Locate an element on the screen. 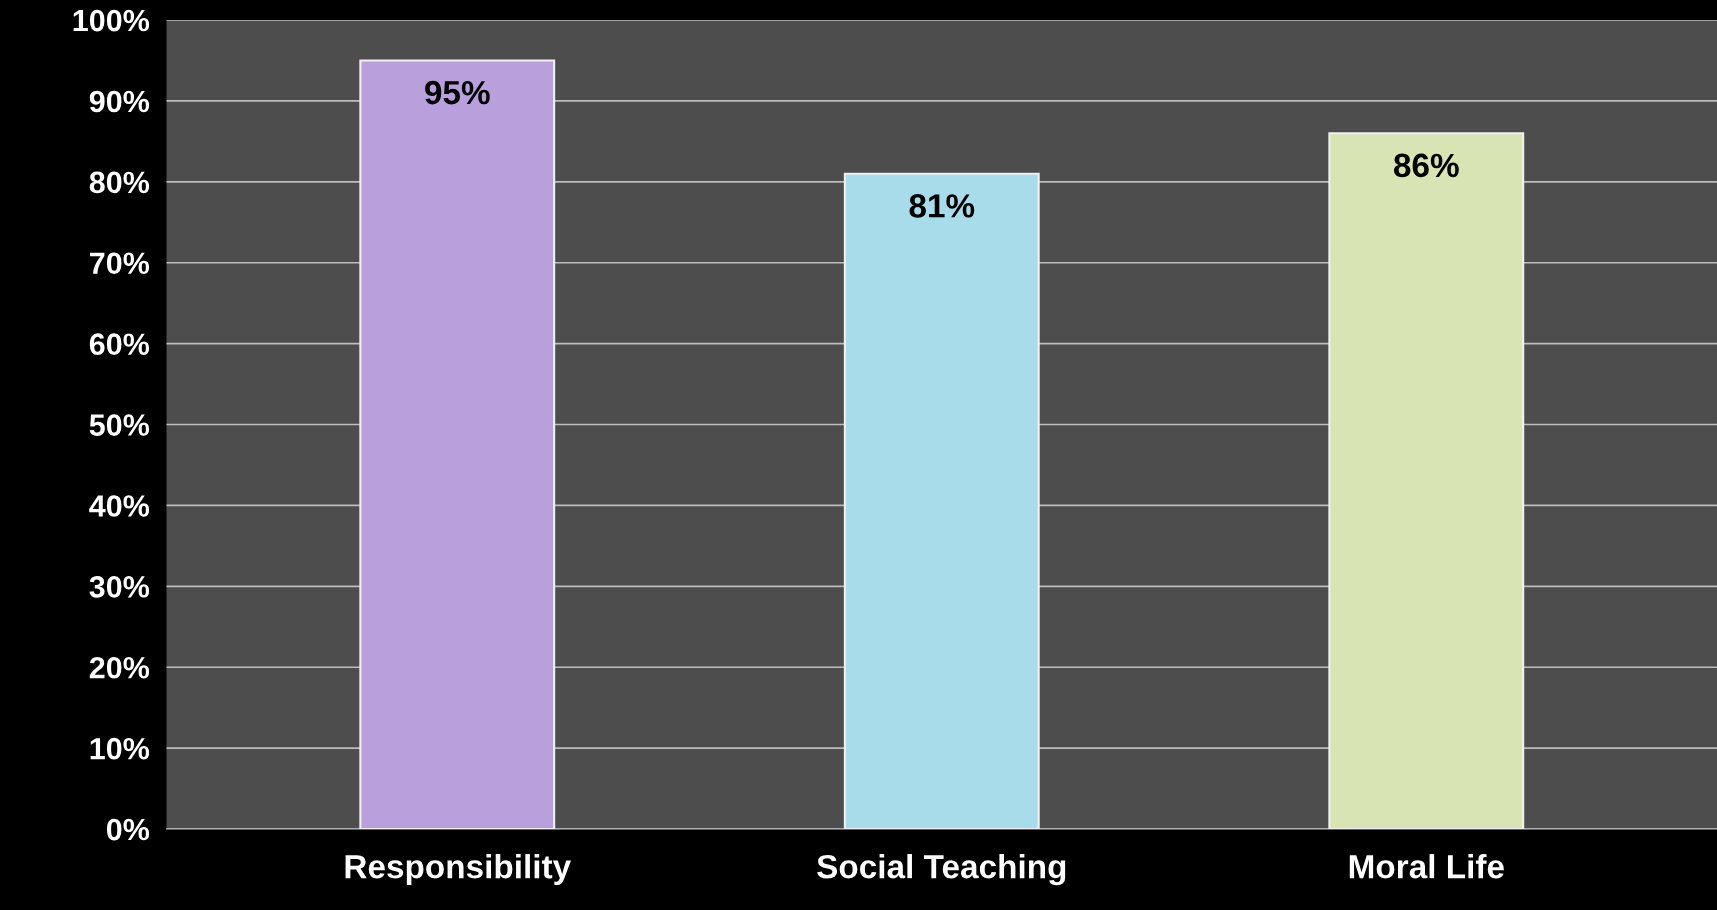  x-tick-label: Responsibility is located at coordinates (458, 870).